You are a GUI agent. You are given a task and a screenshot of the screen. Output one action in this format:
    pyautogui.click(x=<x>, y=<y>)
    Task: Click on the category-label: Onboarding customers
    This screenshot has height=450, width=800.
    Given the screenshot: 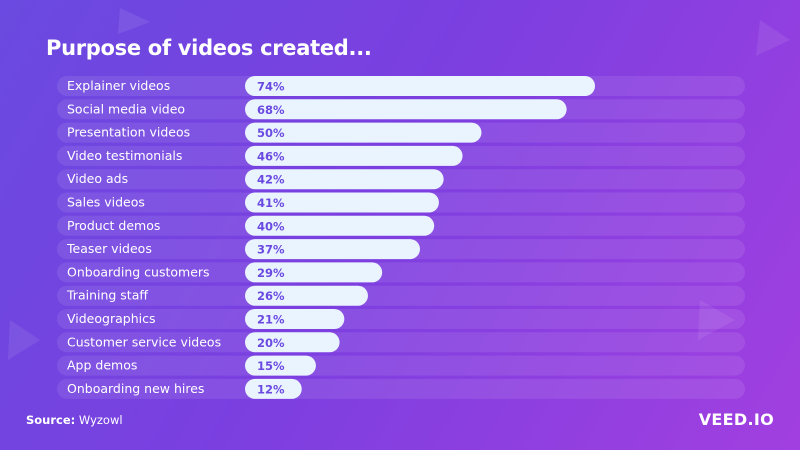 What is the action you would take?
    pyautogui.click(x=138, y=271)
    